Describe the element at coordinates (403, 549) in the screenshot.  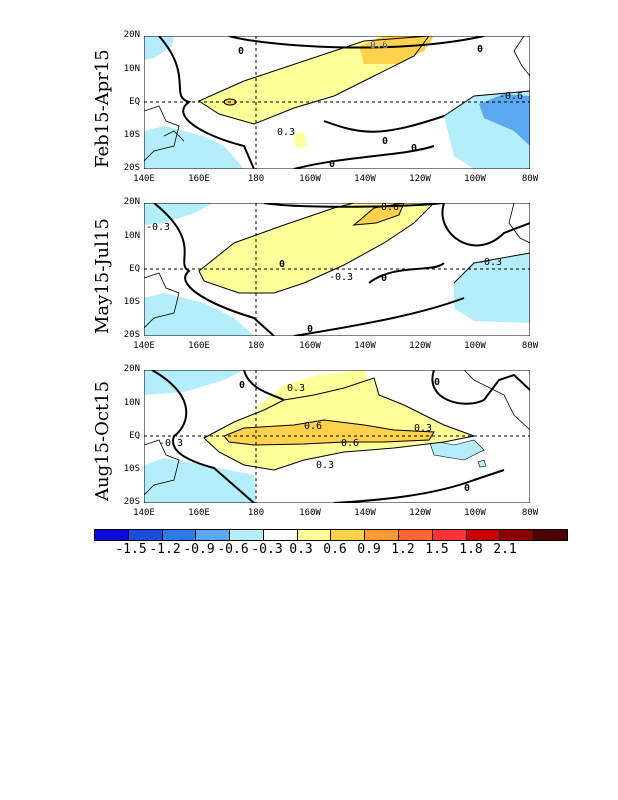
I see `colorbar-label: 1.2` at that location.